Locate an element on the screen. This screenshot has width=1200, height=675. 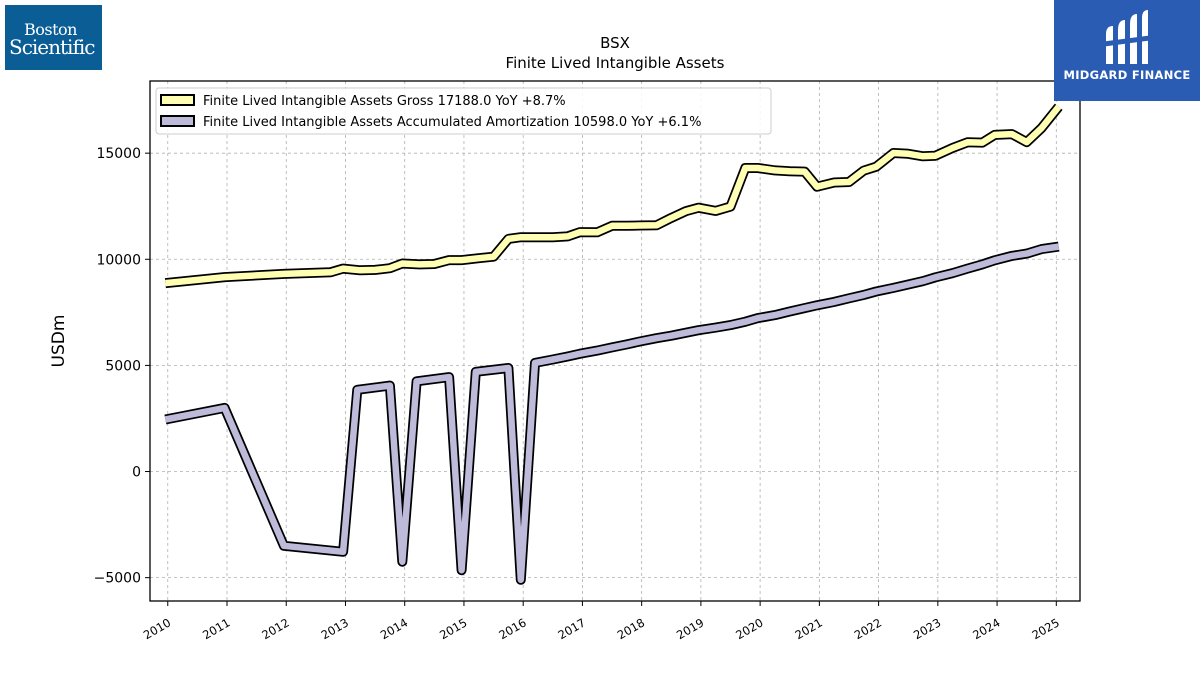
x-tick-label: 2014 is located at coordinates (394, 628).